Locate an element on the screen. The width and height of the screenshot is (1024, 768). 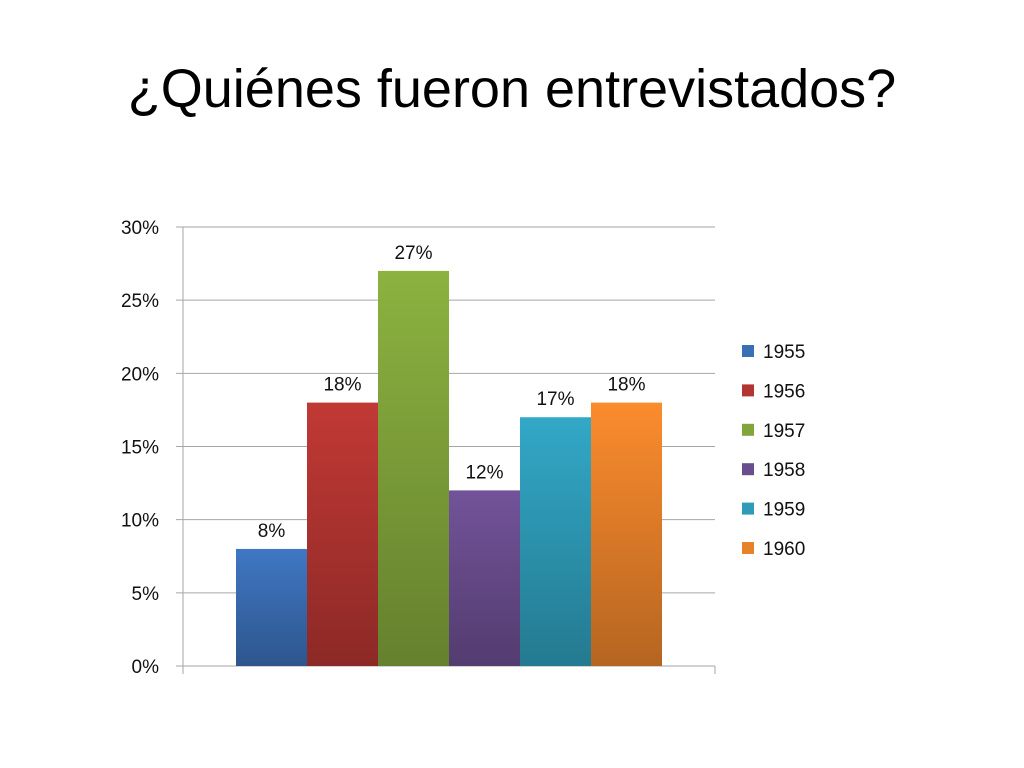
y-tick-label: 25% is located at coordinates (140, 301).